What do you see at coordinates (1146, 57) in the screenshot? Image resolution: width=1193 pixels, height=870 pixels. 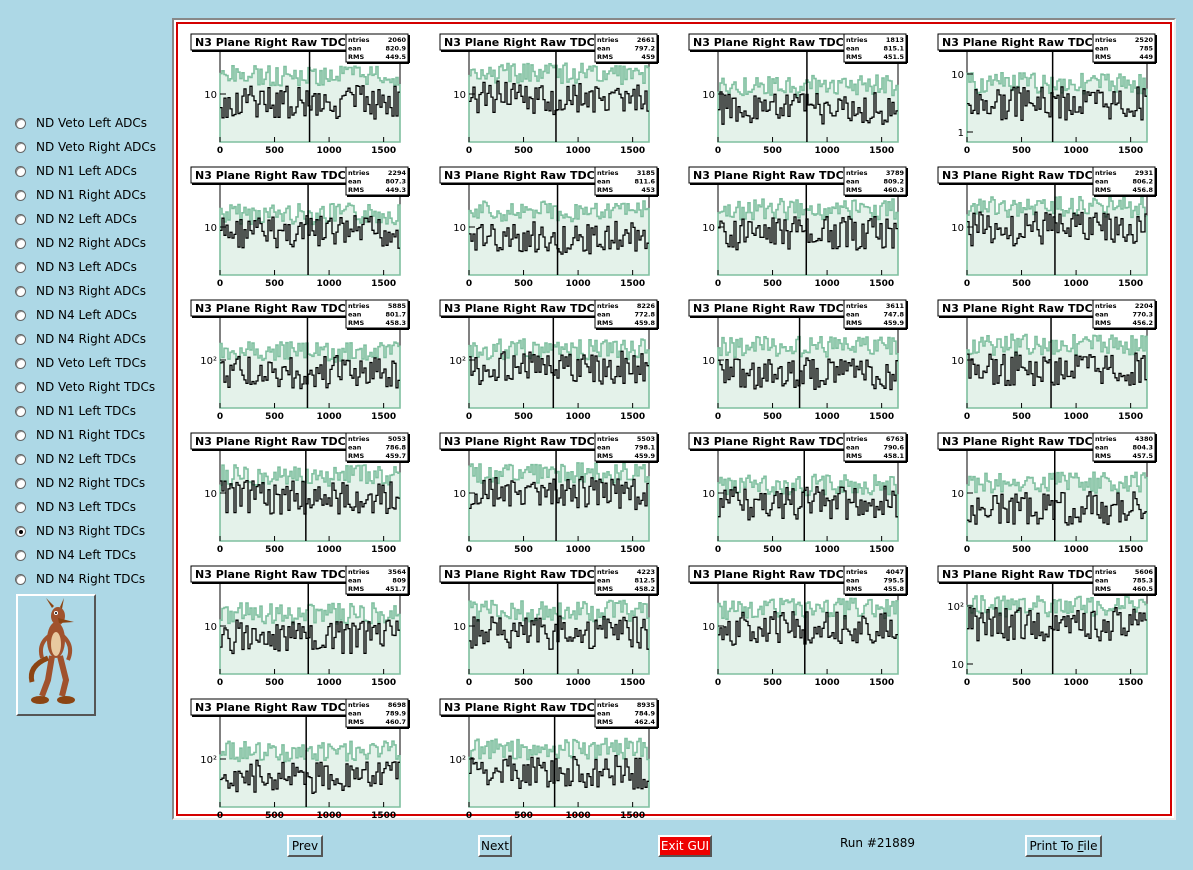 I see `stats-rms-value: 449` at bounding box center [1146, 57].